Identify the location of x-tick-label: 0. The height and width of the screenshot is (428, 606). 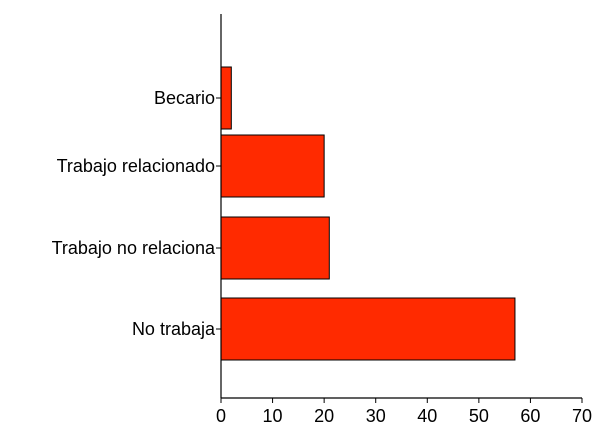
(221, 416).